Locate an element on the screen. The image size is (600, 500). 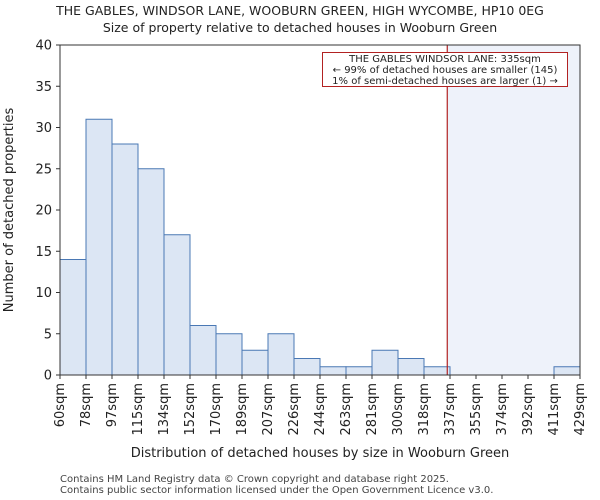
y-tick-label: 25 is located at coordinates (43, 169).